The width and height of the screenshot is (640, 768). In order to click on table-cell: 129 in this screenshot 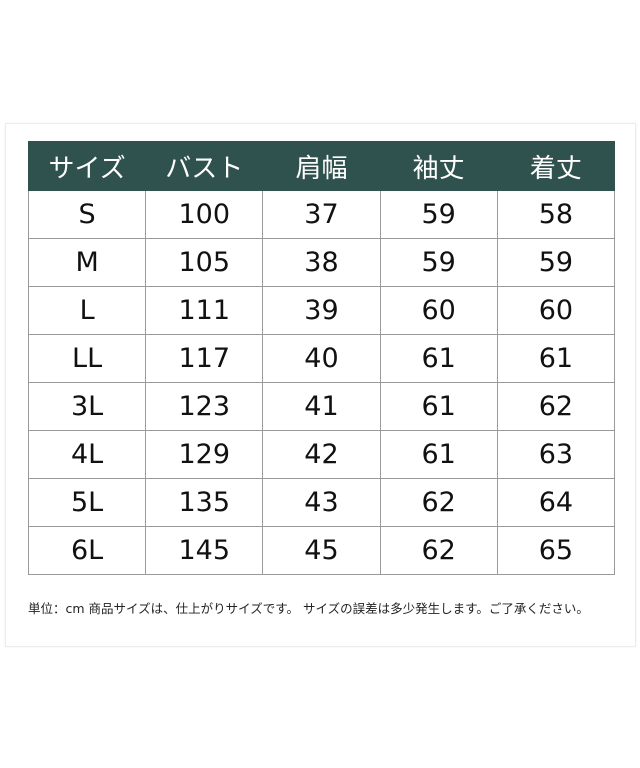, I will do `click(204, 454)`.